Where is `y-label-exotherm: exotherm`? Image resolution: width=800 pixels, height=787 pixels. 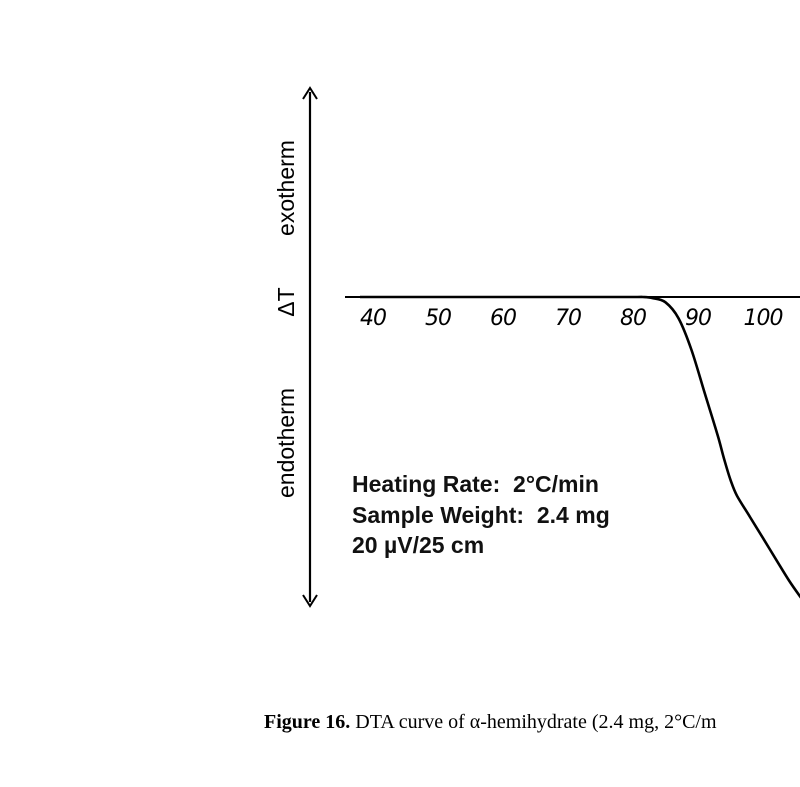
y-label-exotherm: exotherm is located at coordinates (286, 188).